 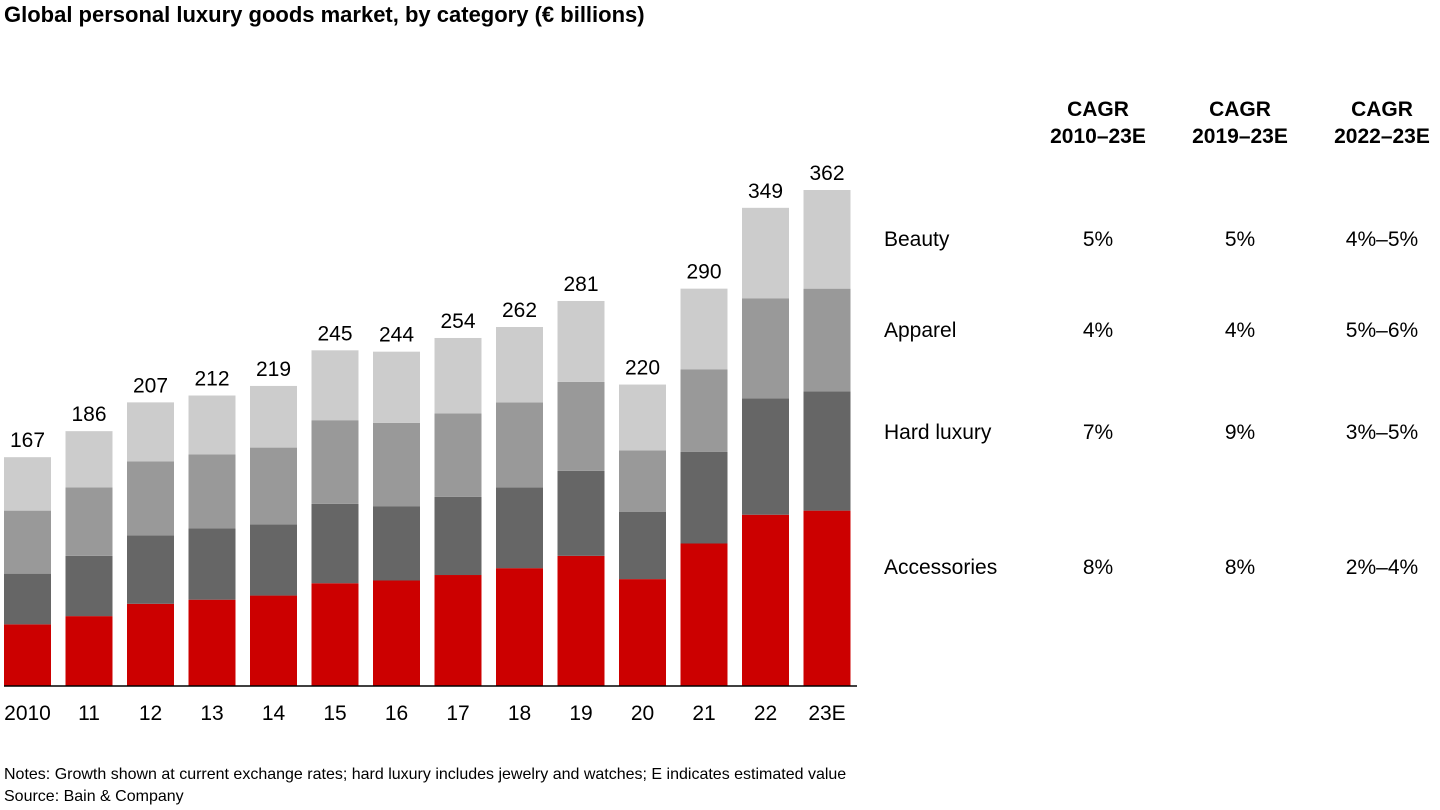 What do you see at coordinates (580, 713) in the screenshot?
I see `x-tick-label: 19` at bounding box center [580, 713].